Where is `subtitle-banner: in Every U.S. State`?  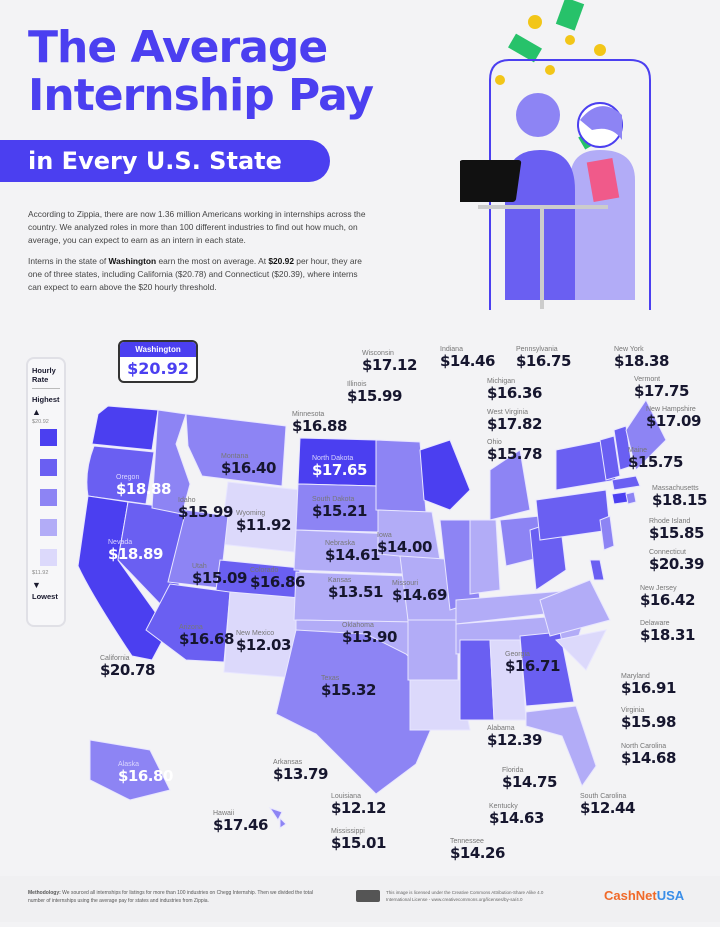
subtitle-banner: in Every U.S. State is located at coordinates (165, 161).